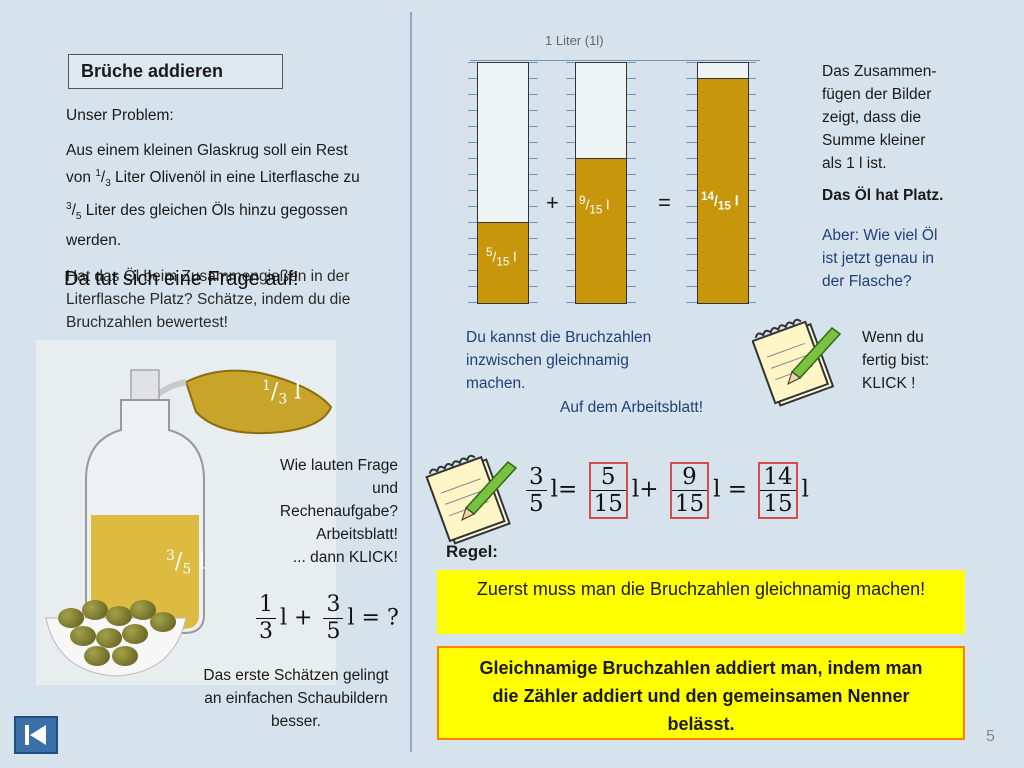  Describe the element at coordinates (720, 201) in the screenshot. I see `glass-three-label: 14/15 l` at that location.